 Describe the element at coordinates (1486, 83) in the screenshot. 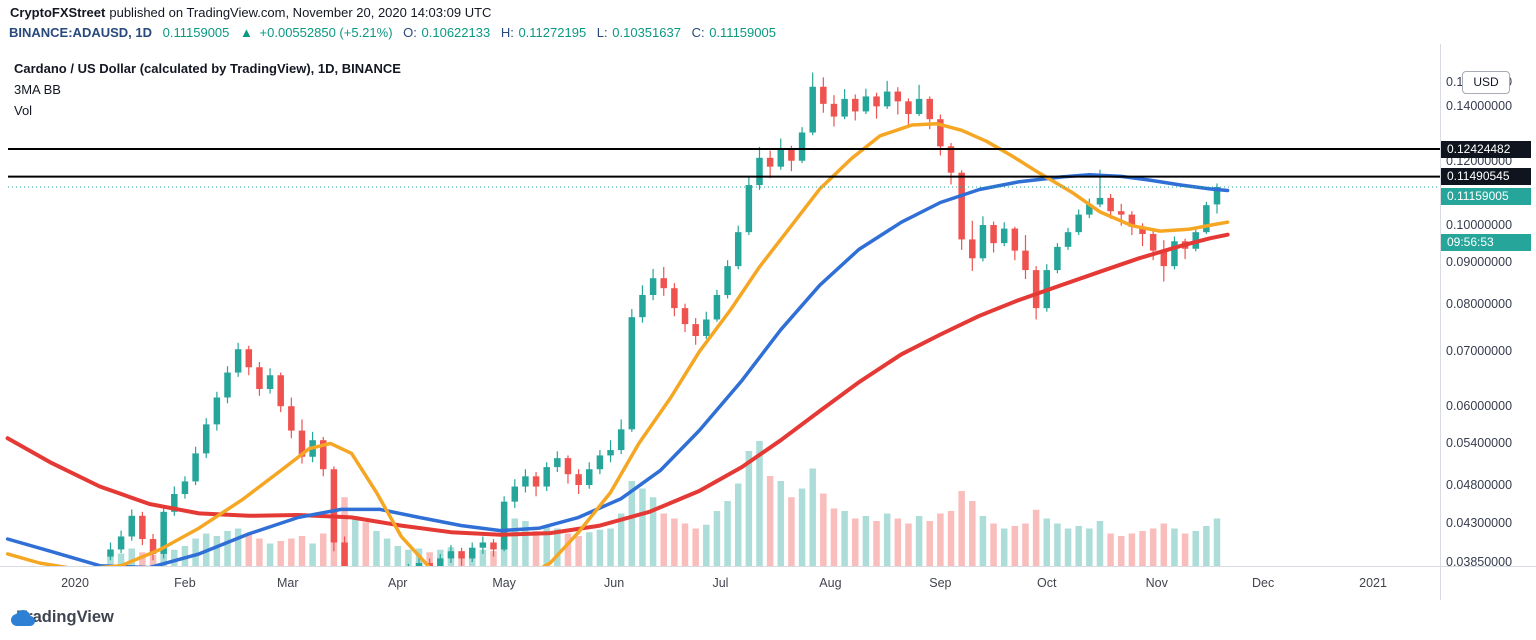

I see `currency-toggle-button: USD` at that location.